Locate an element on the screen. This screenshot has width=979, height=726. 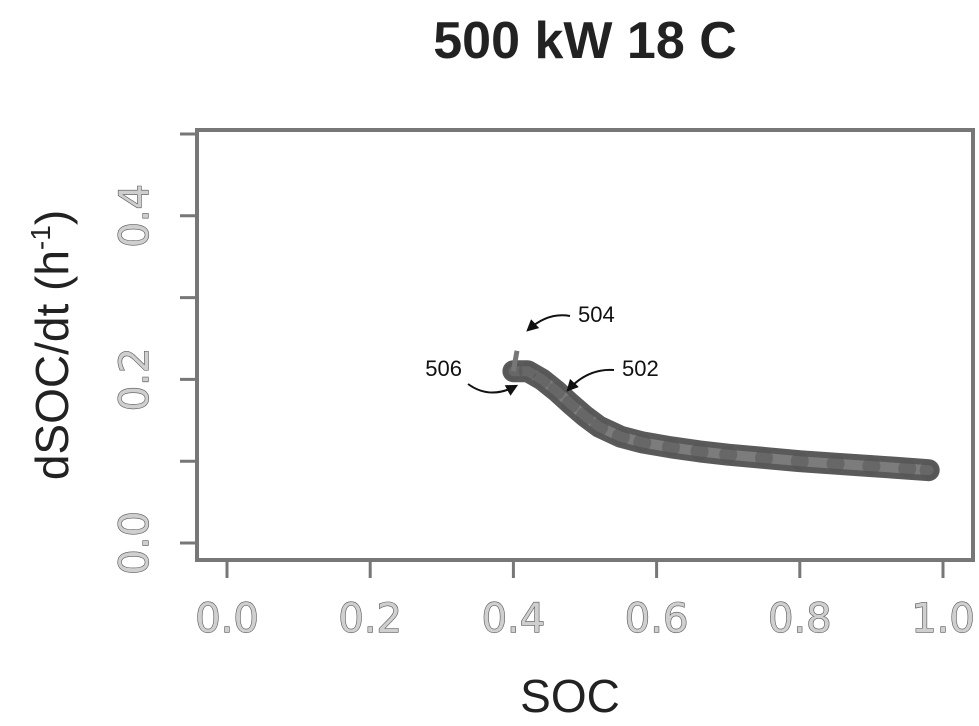
y-axis: 0.0 0.2 0.4 is located at coordinates (154, 353).